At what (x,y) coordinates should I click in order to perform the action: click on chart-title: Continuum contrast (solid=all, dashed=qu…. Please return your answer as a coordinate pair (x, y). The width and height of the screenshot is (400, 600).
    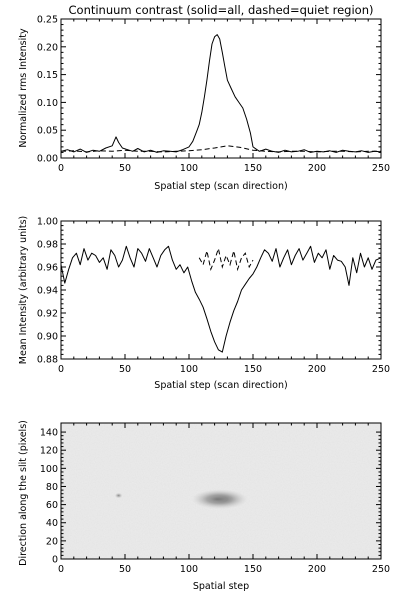
    Looking at the image, I should click on (221, 10).